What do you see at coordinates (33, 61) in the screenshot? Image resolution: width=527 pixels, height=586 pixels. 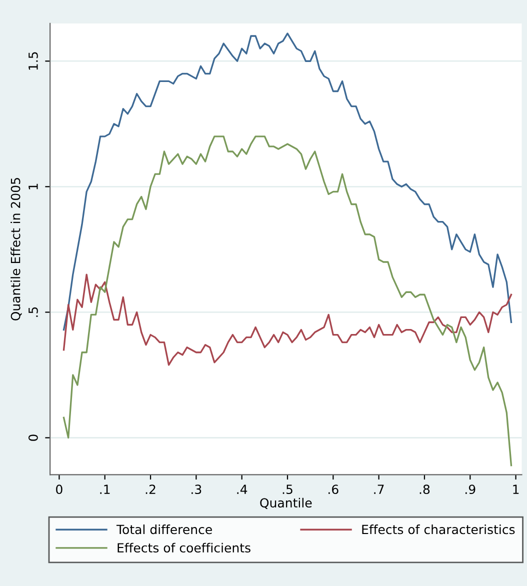 I see `y-tick-label: 1.5` at bounding box center [33, 61].